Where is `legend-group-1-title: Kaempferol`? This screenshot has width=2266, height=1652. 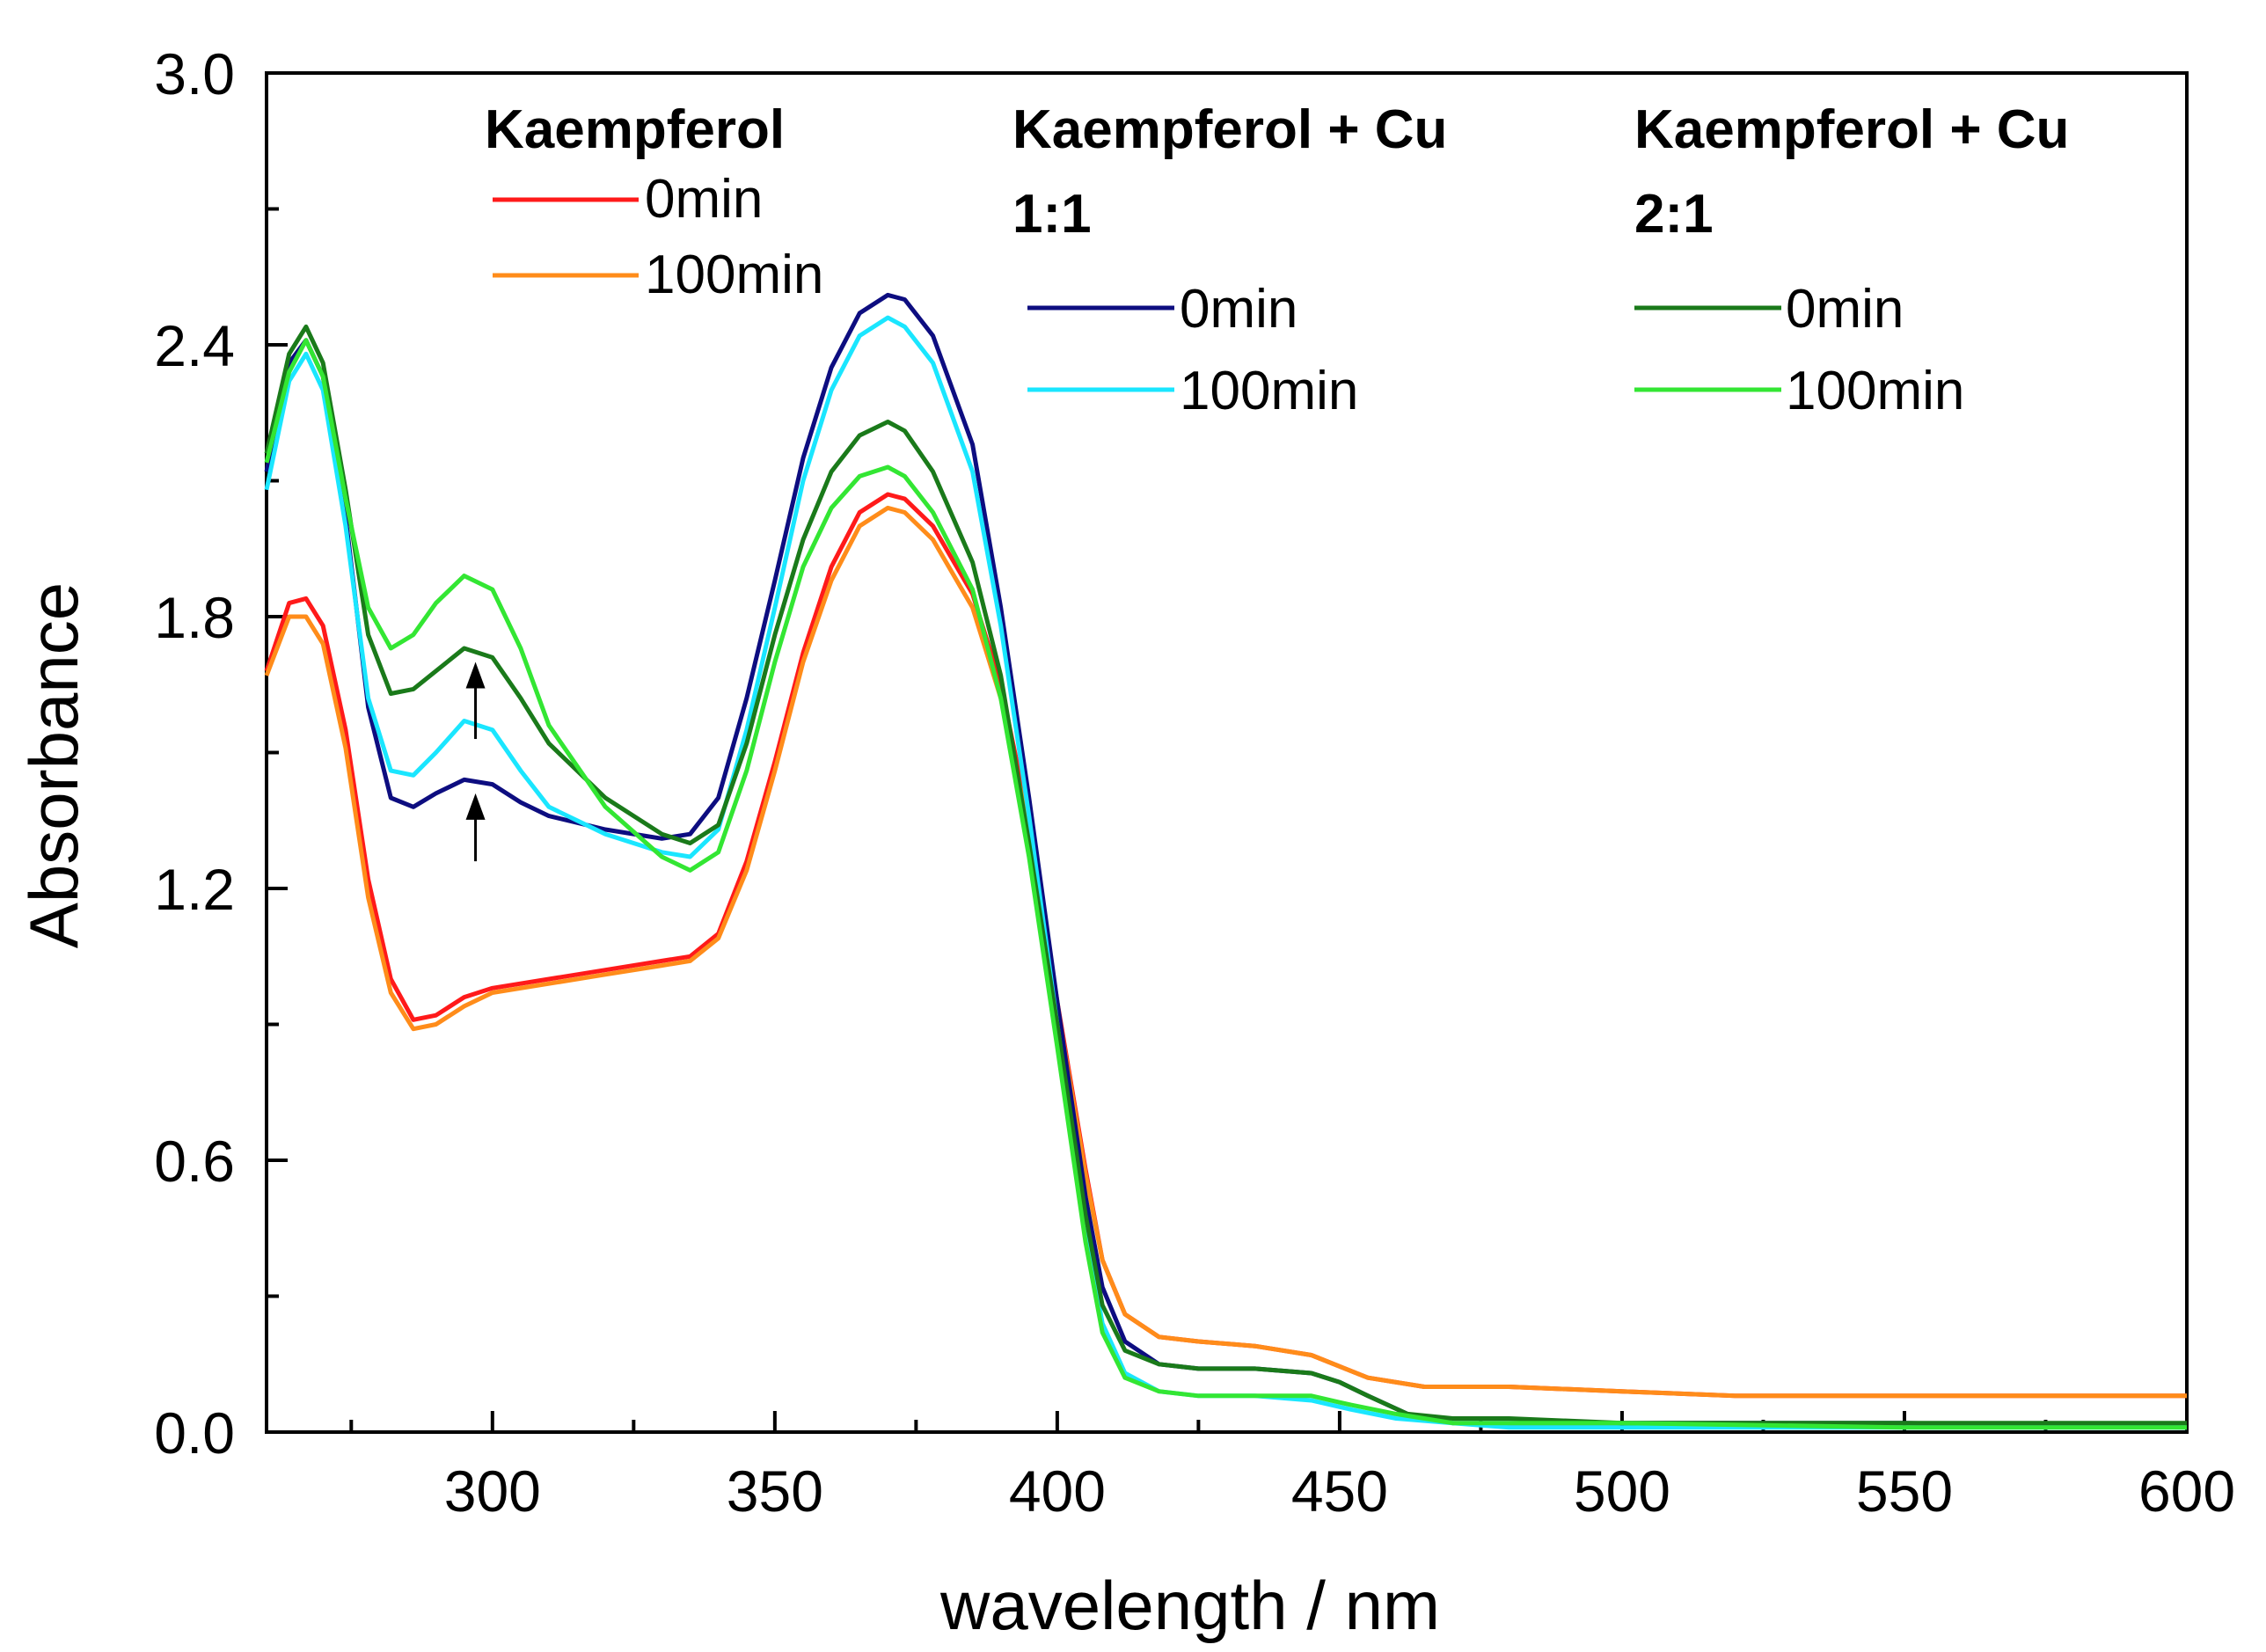
legend-group-1-title: Kaempferol is located at coordinates (635, 129).